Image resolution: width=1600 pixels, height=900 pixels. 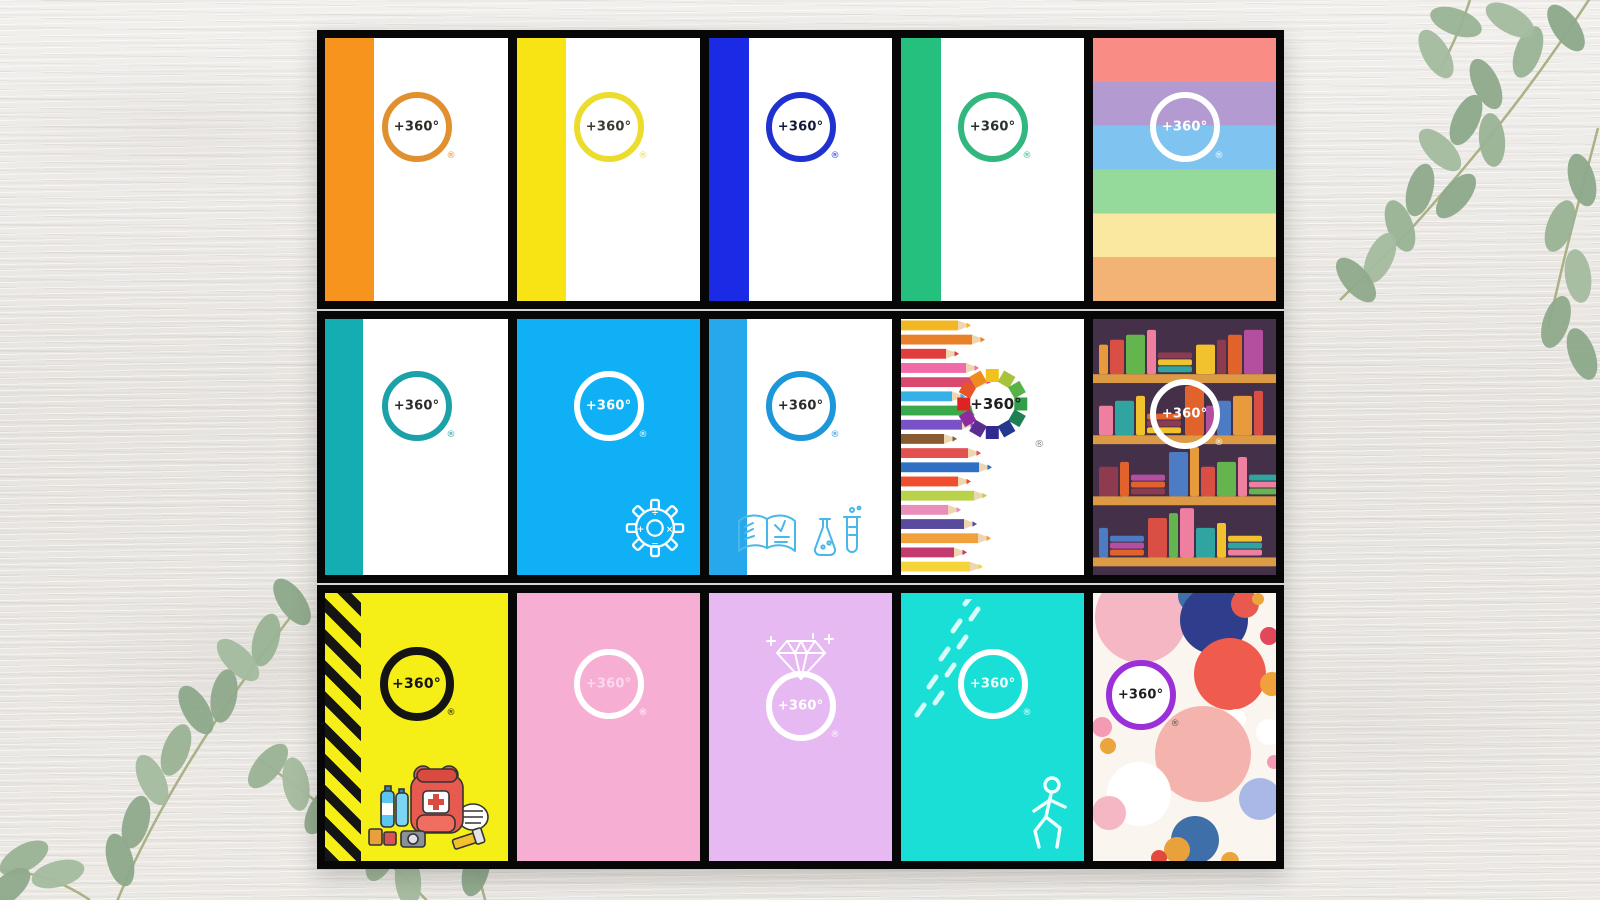 I want to click on cover-rainbow: +360° ®, so click(x=1184, y=169).